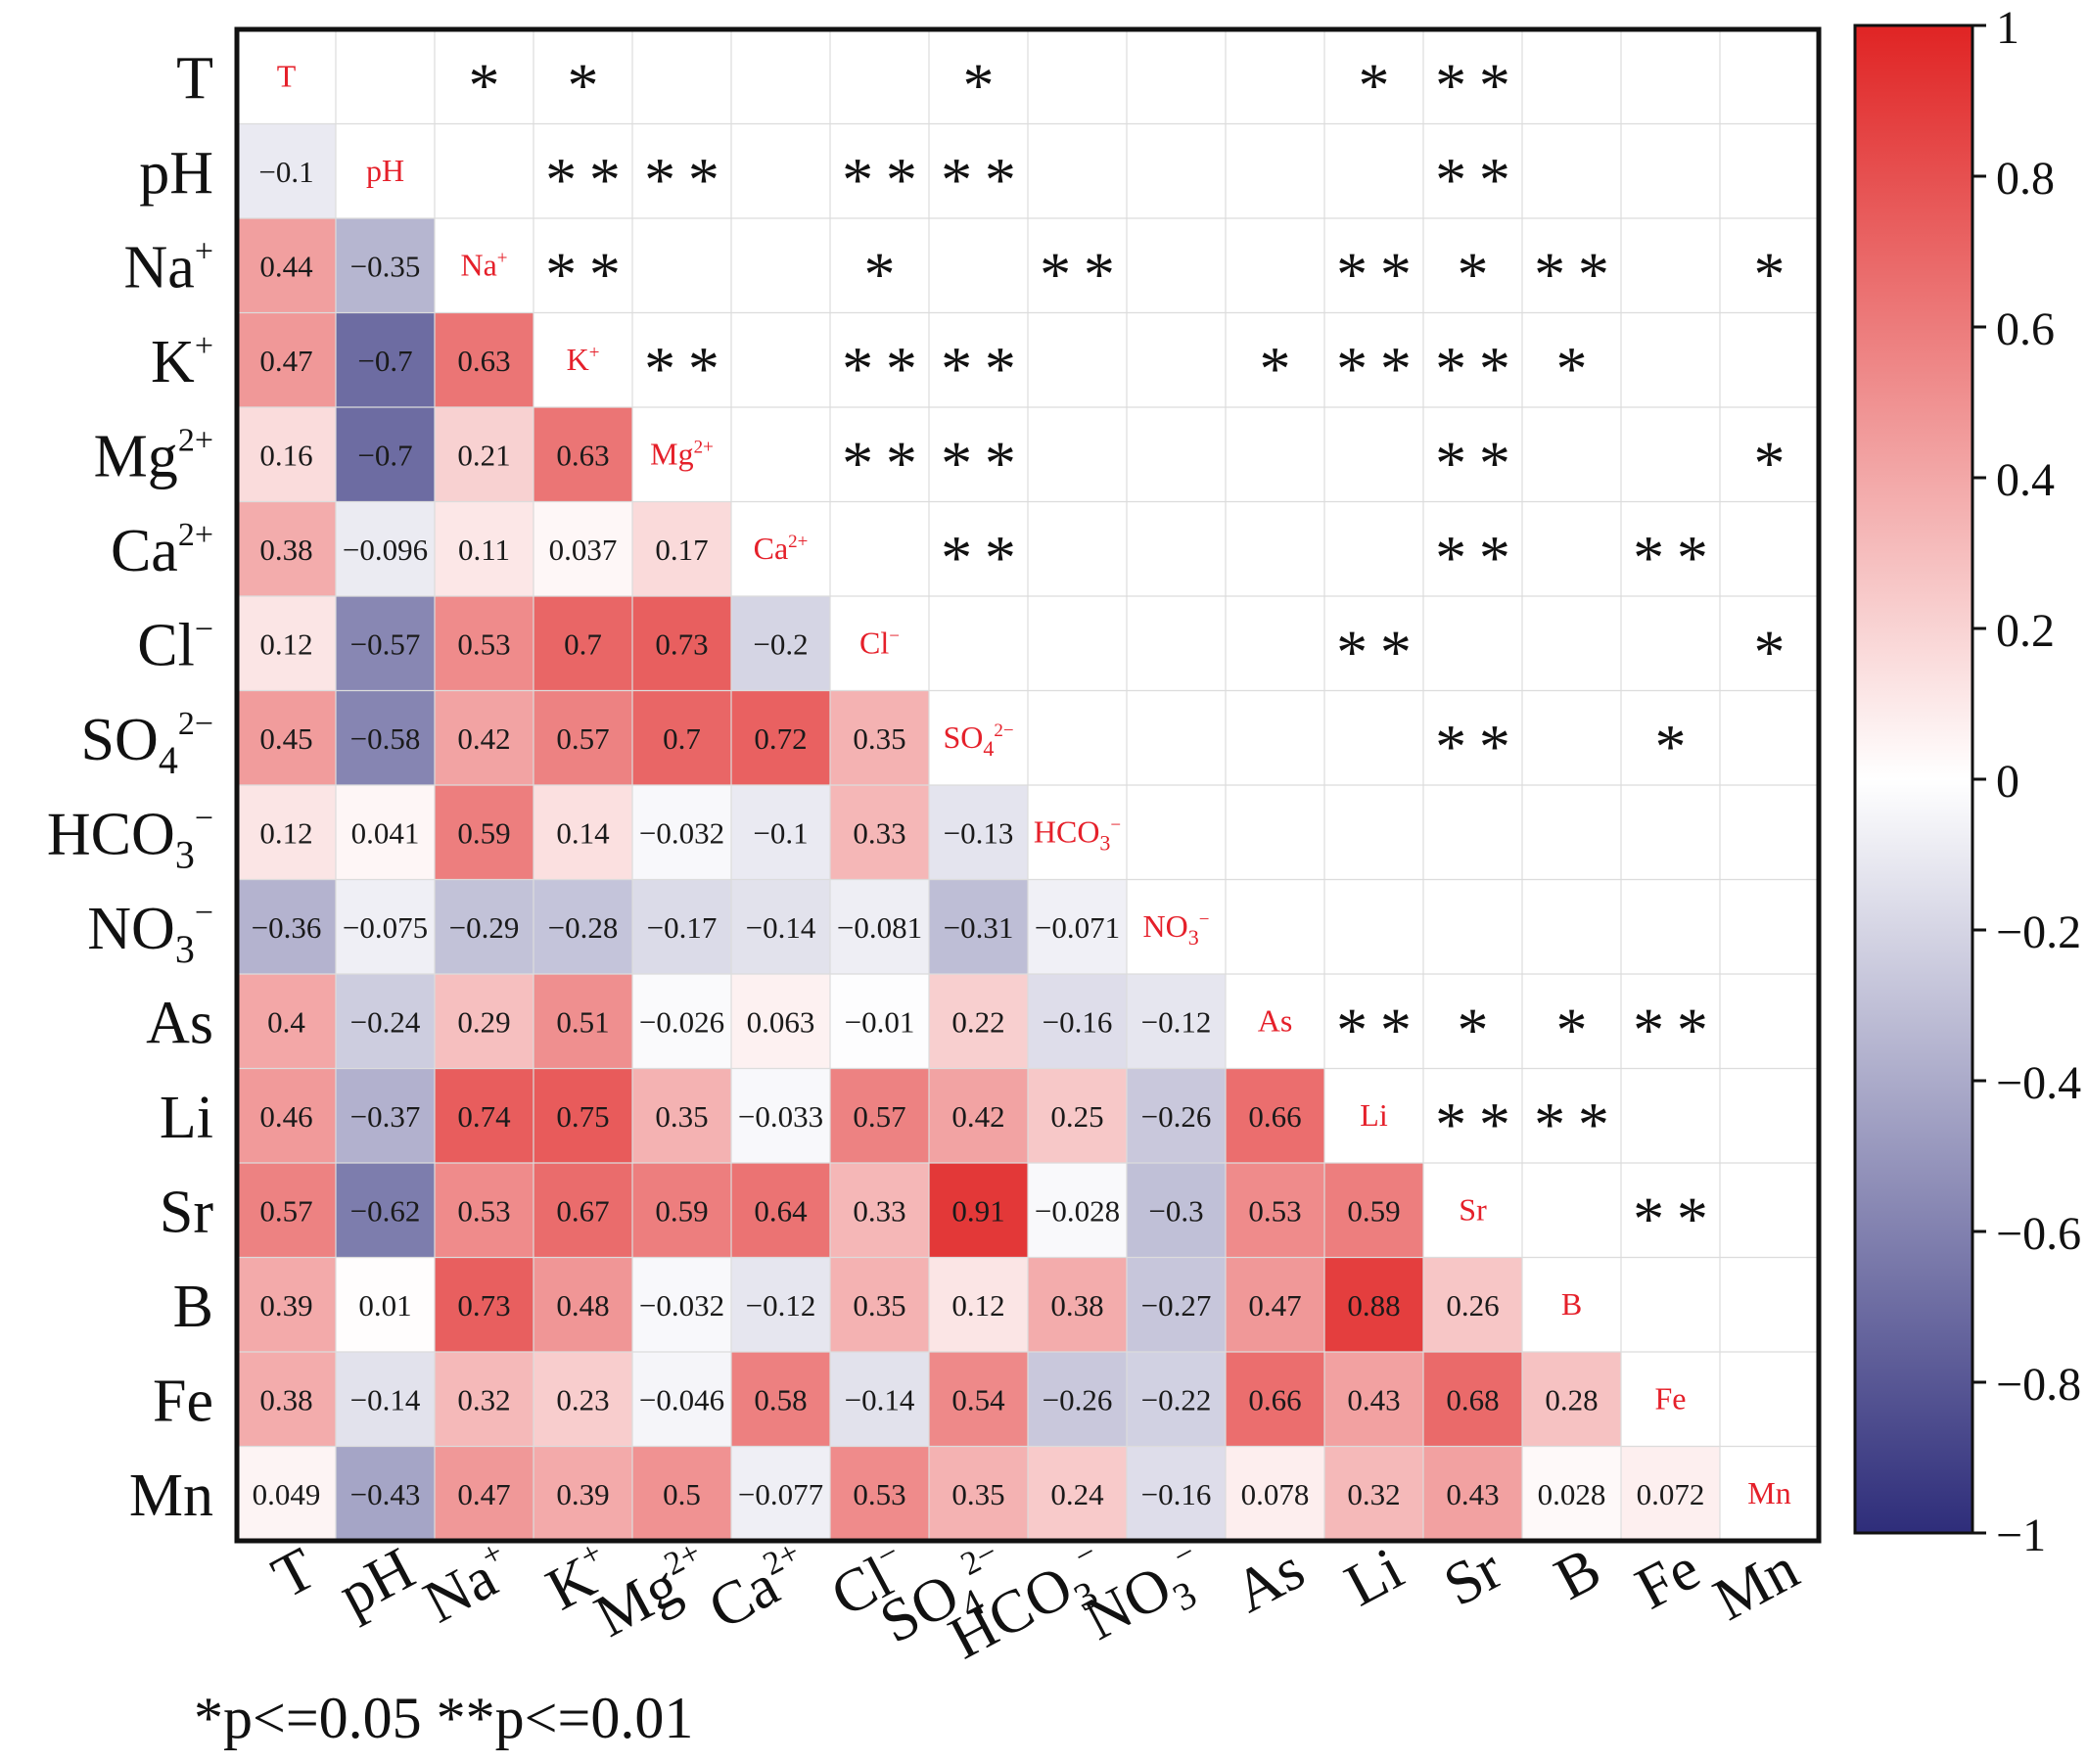 The height and width of the screenshot is (1764, 2087). I want to click on row-axis-label: Na+, so click(168, 267).